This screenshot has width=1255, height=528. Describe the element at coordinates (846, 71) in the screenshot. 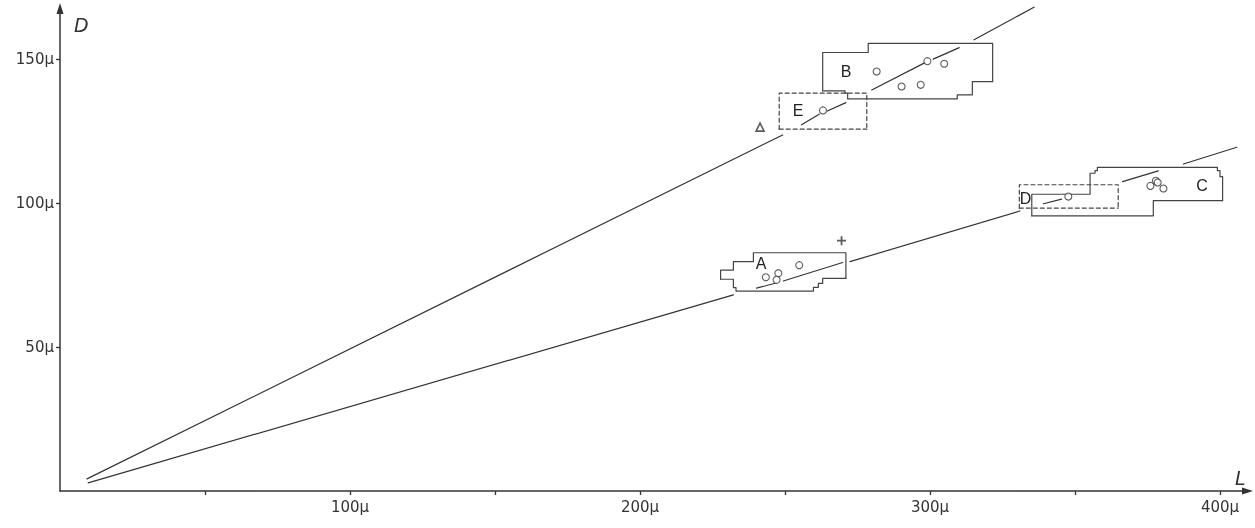

I see `annotation: B` at that location.